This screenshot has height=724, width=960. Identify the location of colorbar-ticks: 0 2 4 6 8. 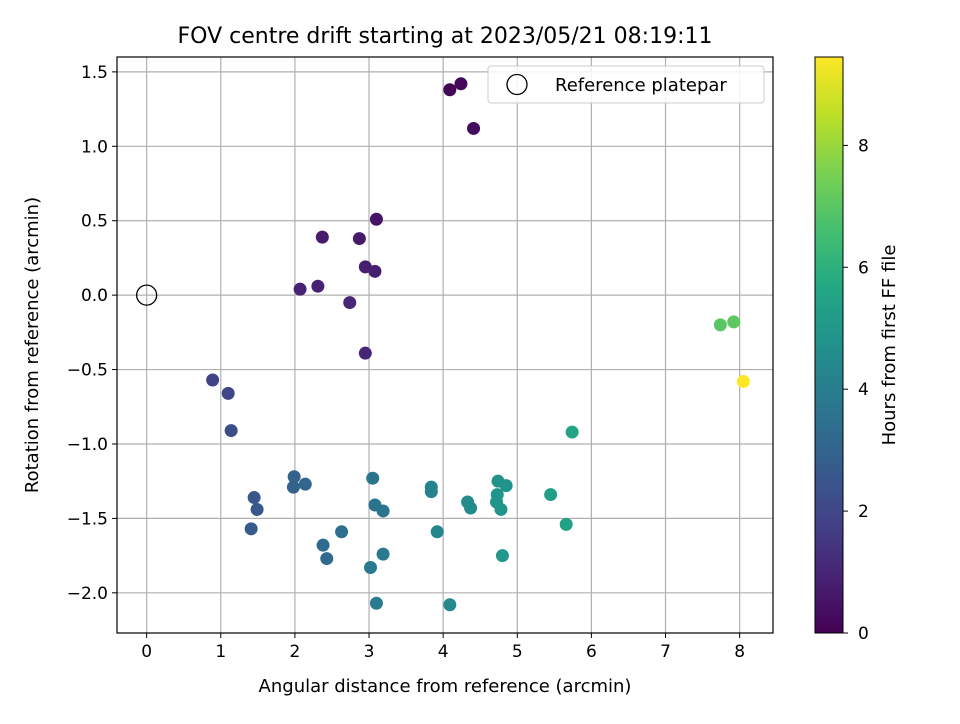
(856, 390).